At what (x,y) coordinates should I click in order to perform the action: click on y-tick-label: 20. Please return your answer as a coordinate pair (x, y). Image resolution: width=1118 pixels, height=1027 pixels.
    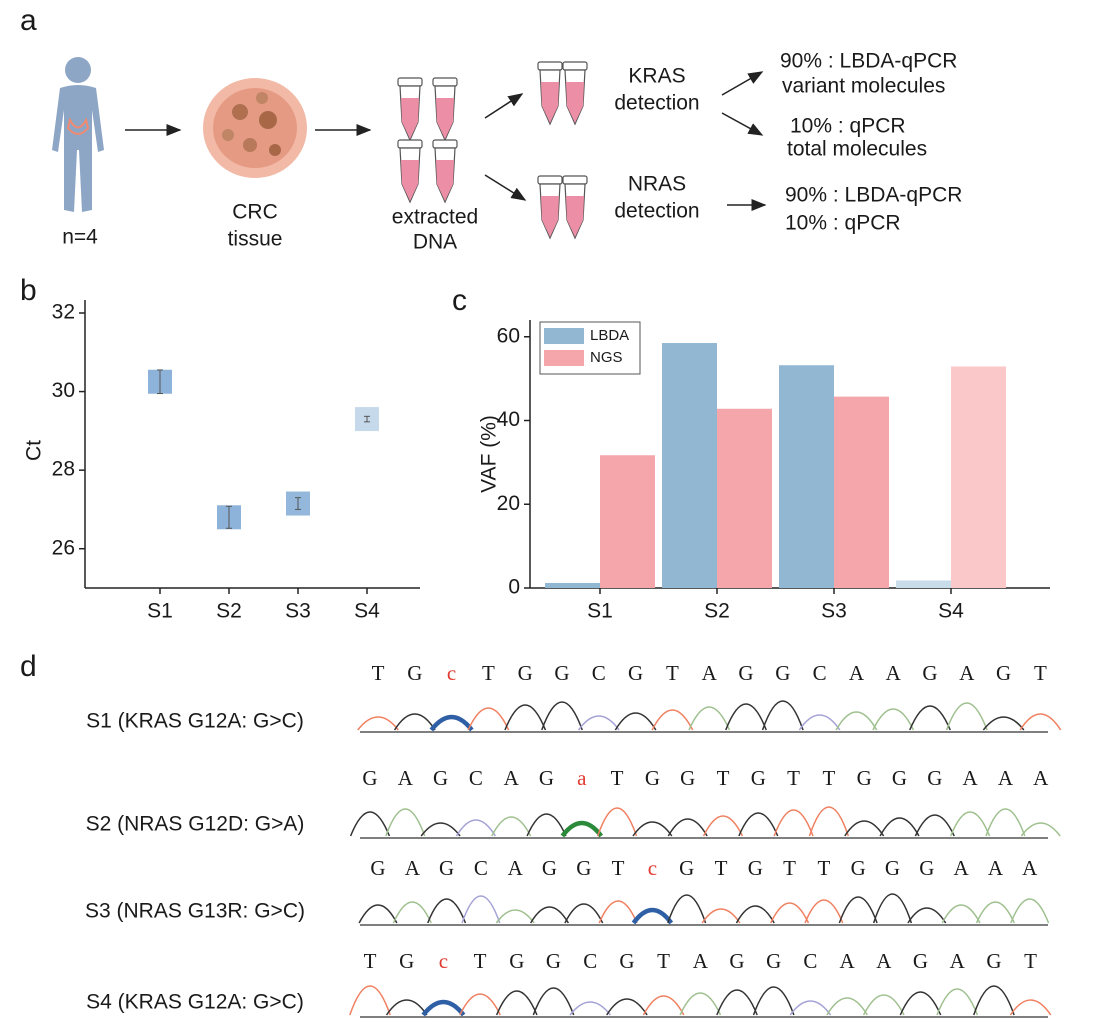
    Looking at the image, I should click on (508, 503).